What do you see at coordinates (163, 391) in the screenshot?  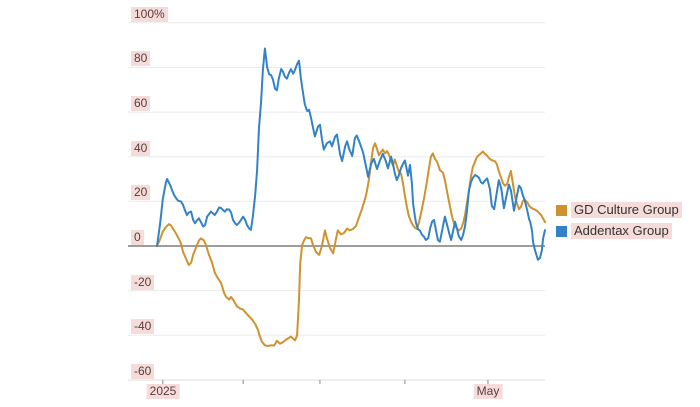 I see `x-axis-label-2025: 2025` at bounding box center [163, 391].